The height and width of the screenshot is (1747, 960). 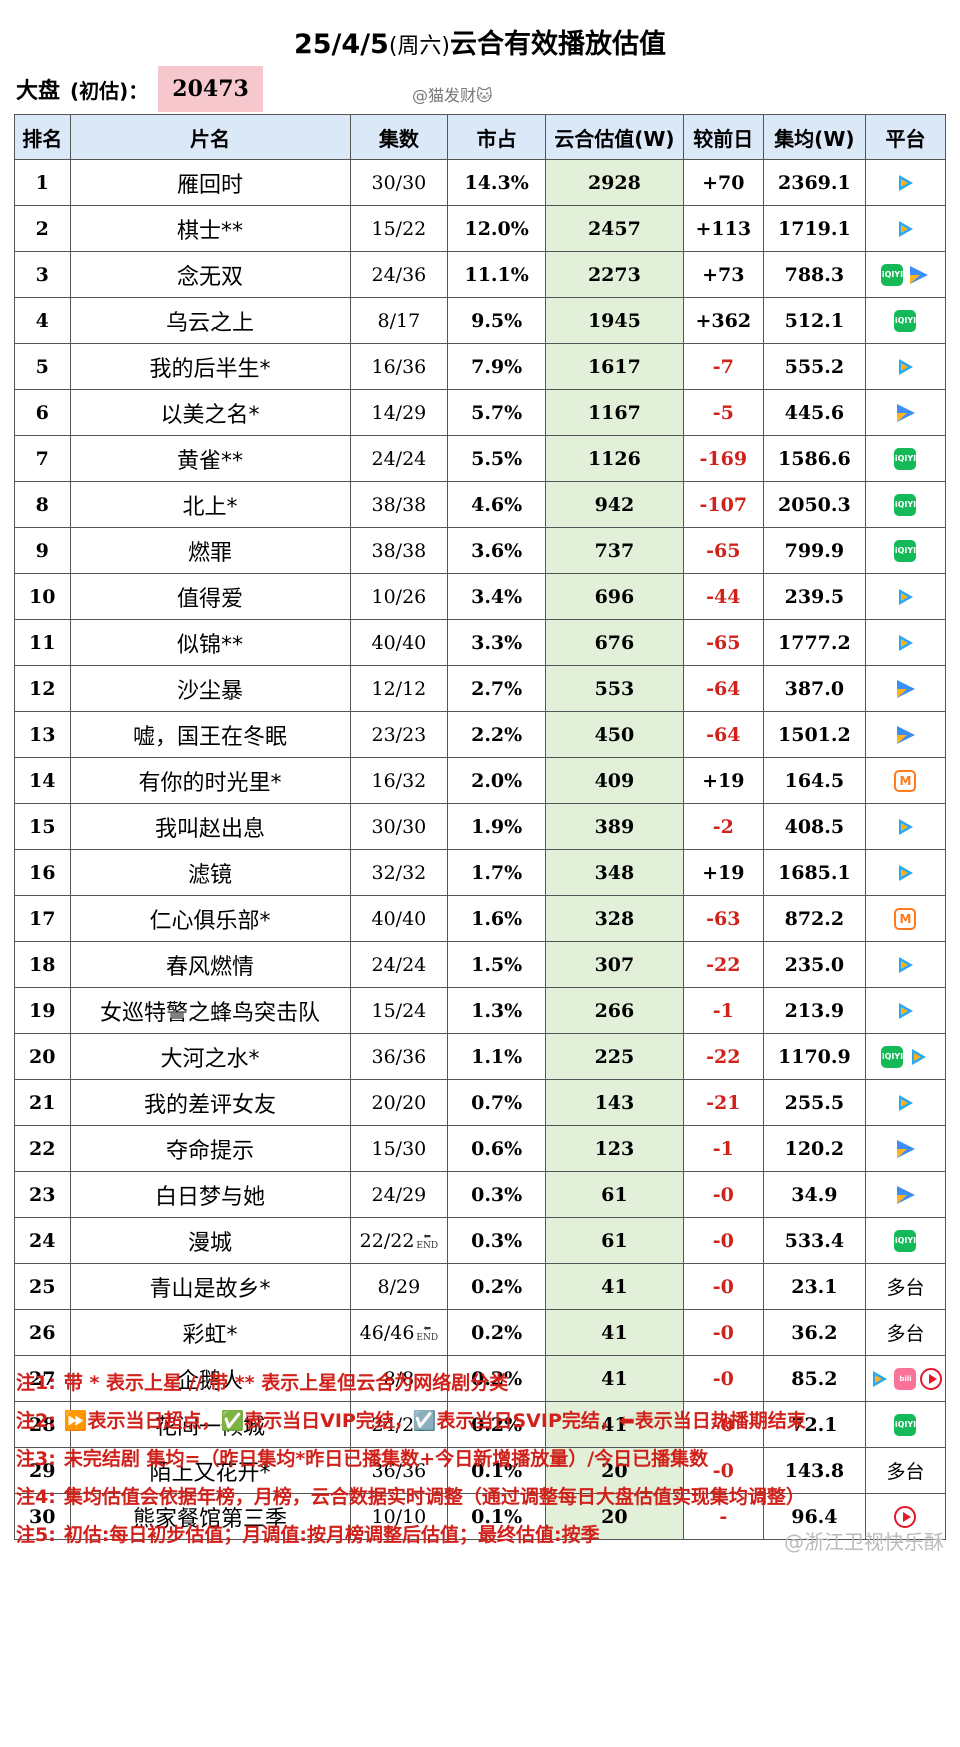 I want to click on episodes-cell: 38/38, so click(x=399, y=504).